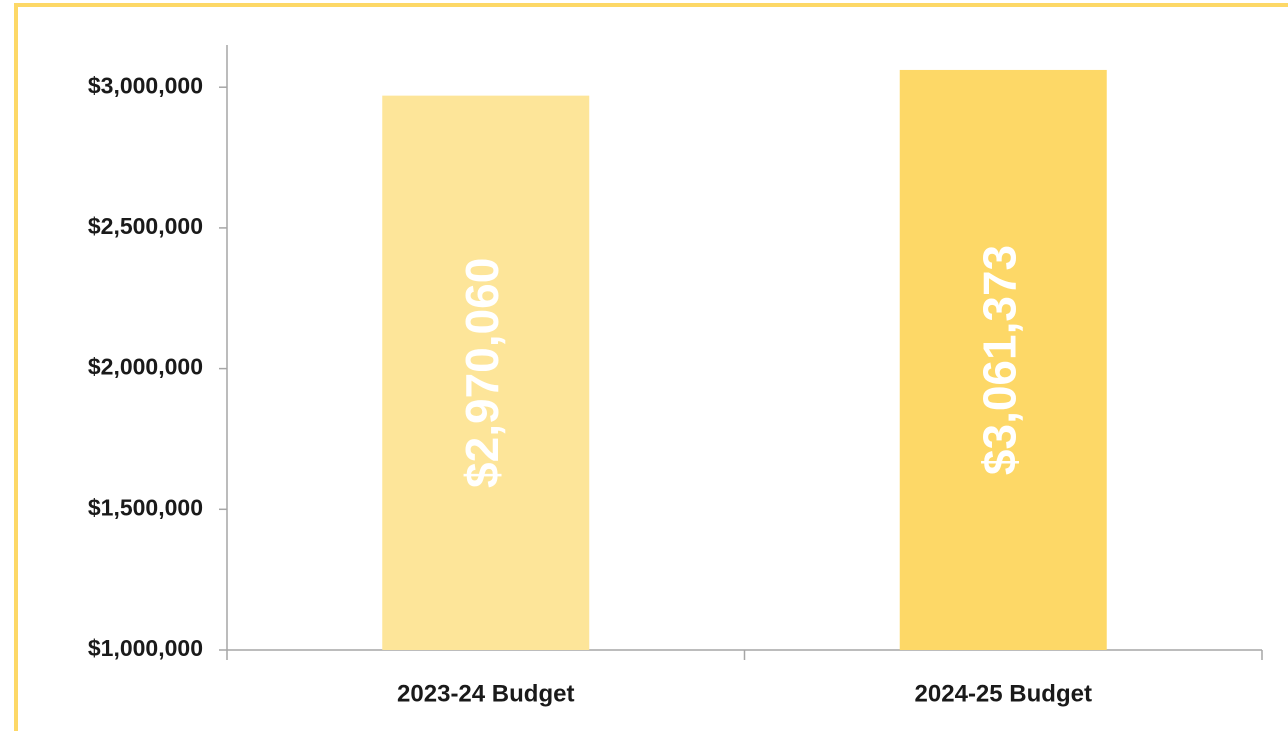 This screenshot has height=731, width=1288. I want to click on y-tick-label: $1,000,000, so click(145, 648).